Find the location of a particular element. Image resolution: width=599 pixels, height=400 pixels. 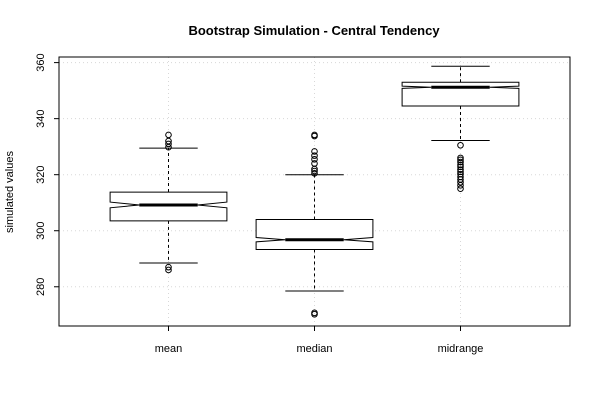

box-midrange is located at coordinates (460, 128).